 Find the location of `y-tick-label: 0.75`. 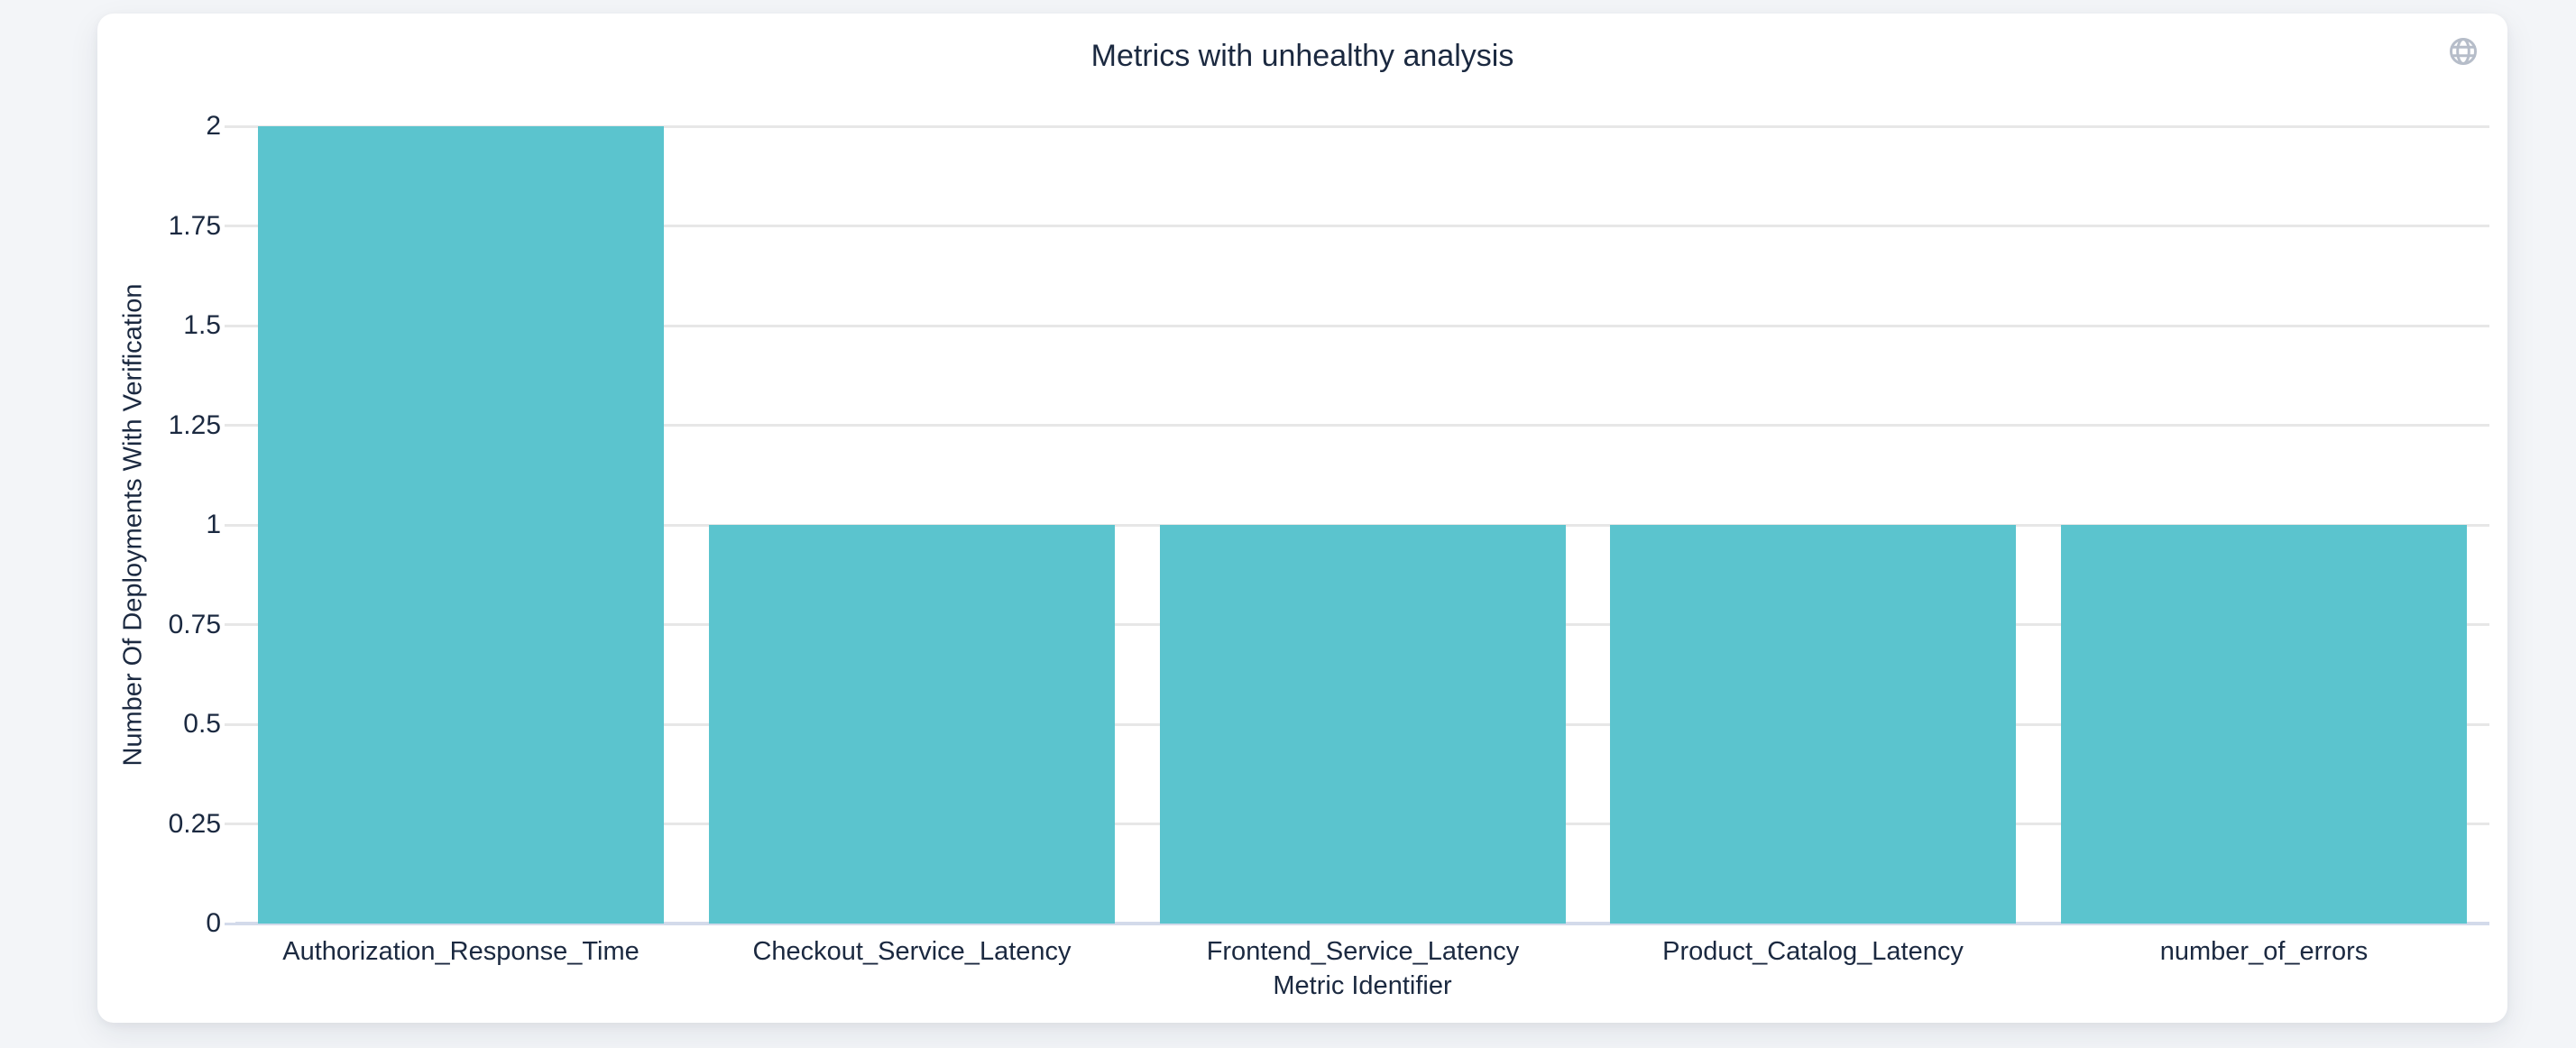

y-tick-label: 0.75 is located at coordinates (194, 625).